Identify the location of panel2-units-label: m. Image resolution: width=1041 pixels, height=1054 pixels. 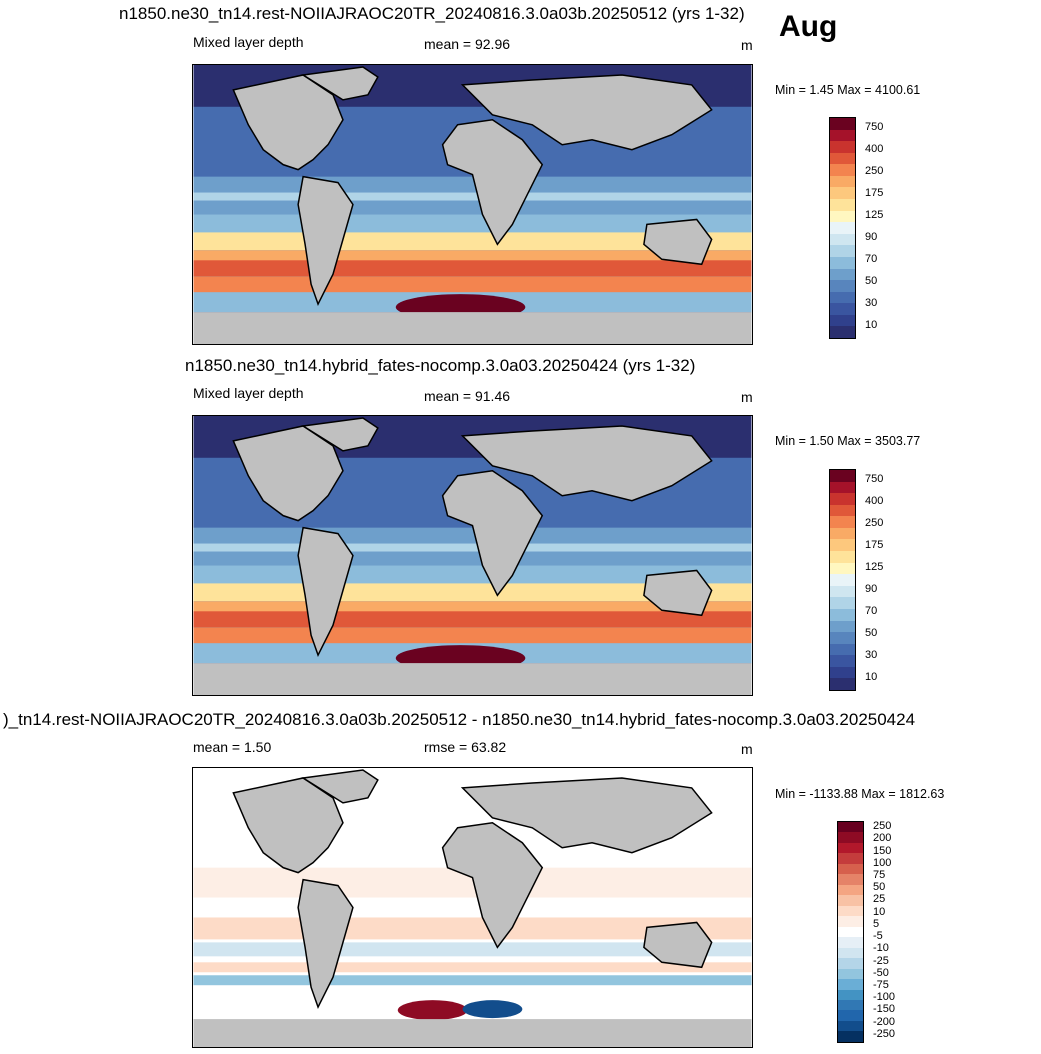
(747, 397).